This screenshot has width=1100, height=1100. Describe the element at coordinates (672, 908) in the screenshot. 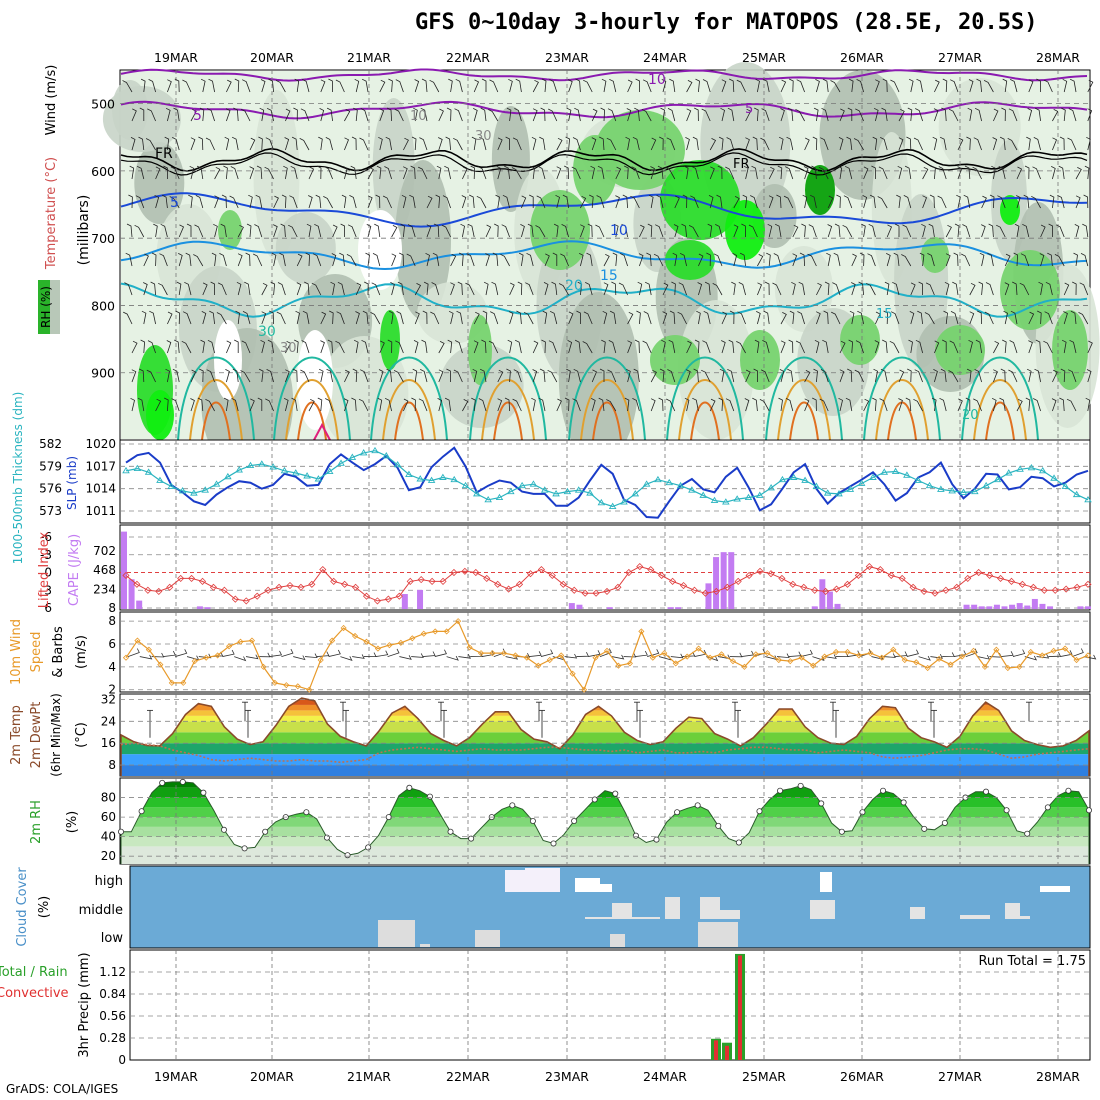

I see `cloud-middle-bar` at that location.